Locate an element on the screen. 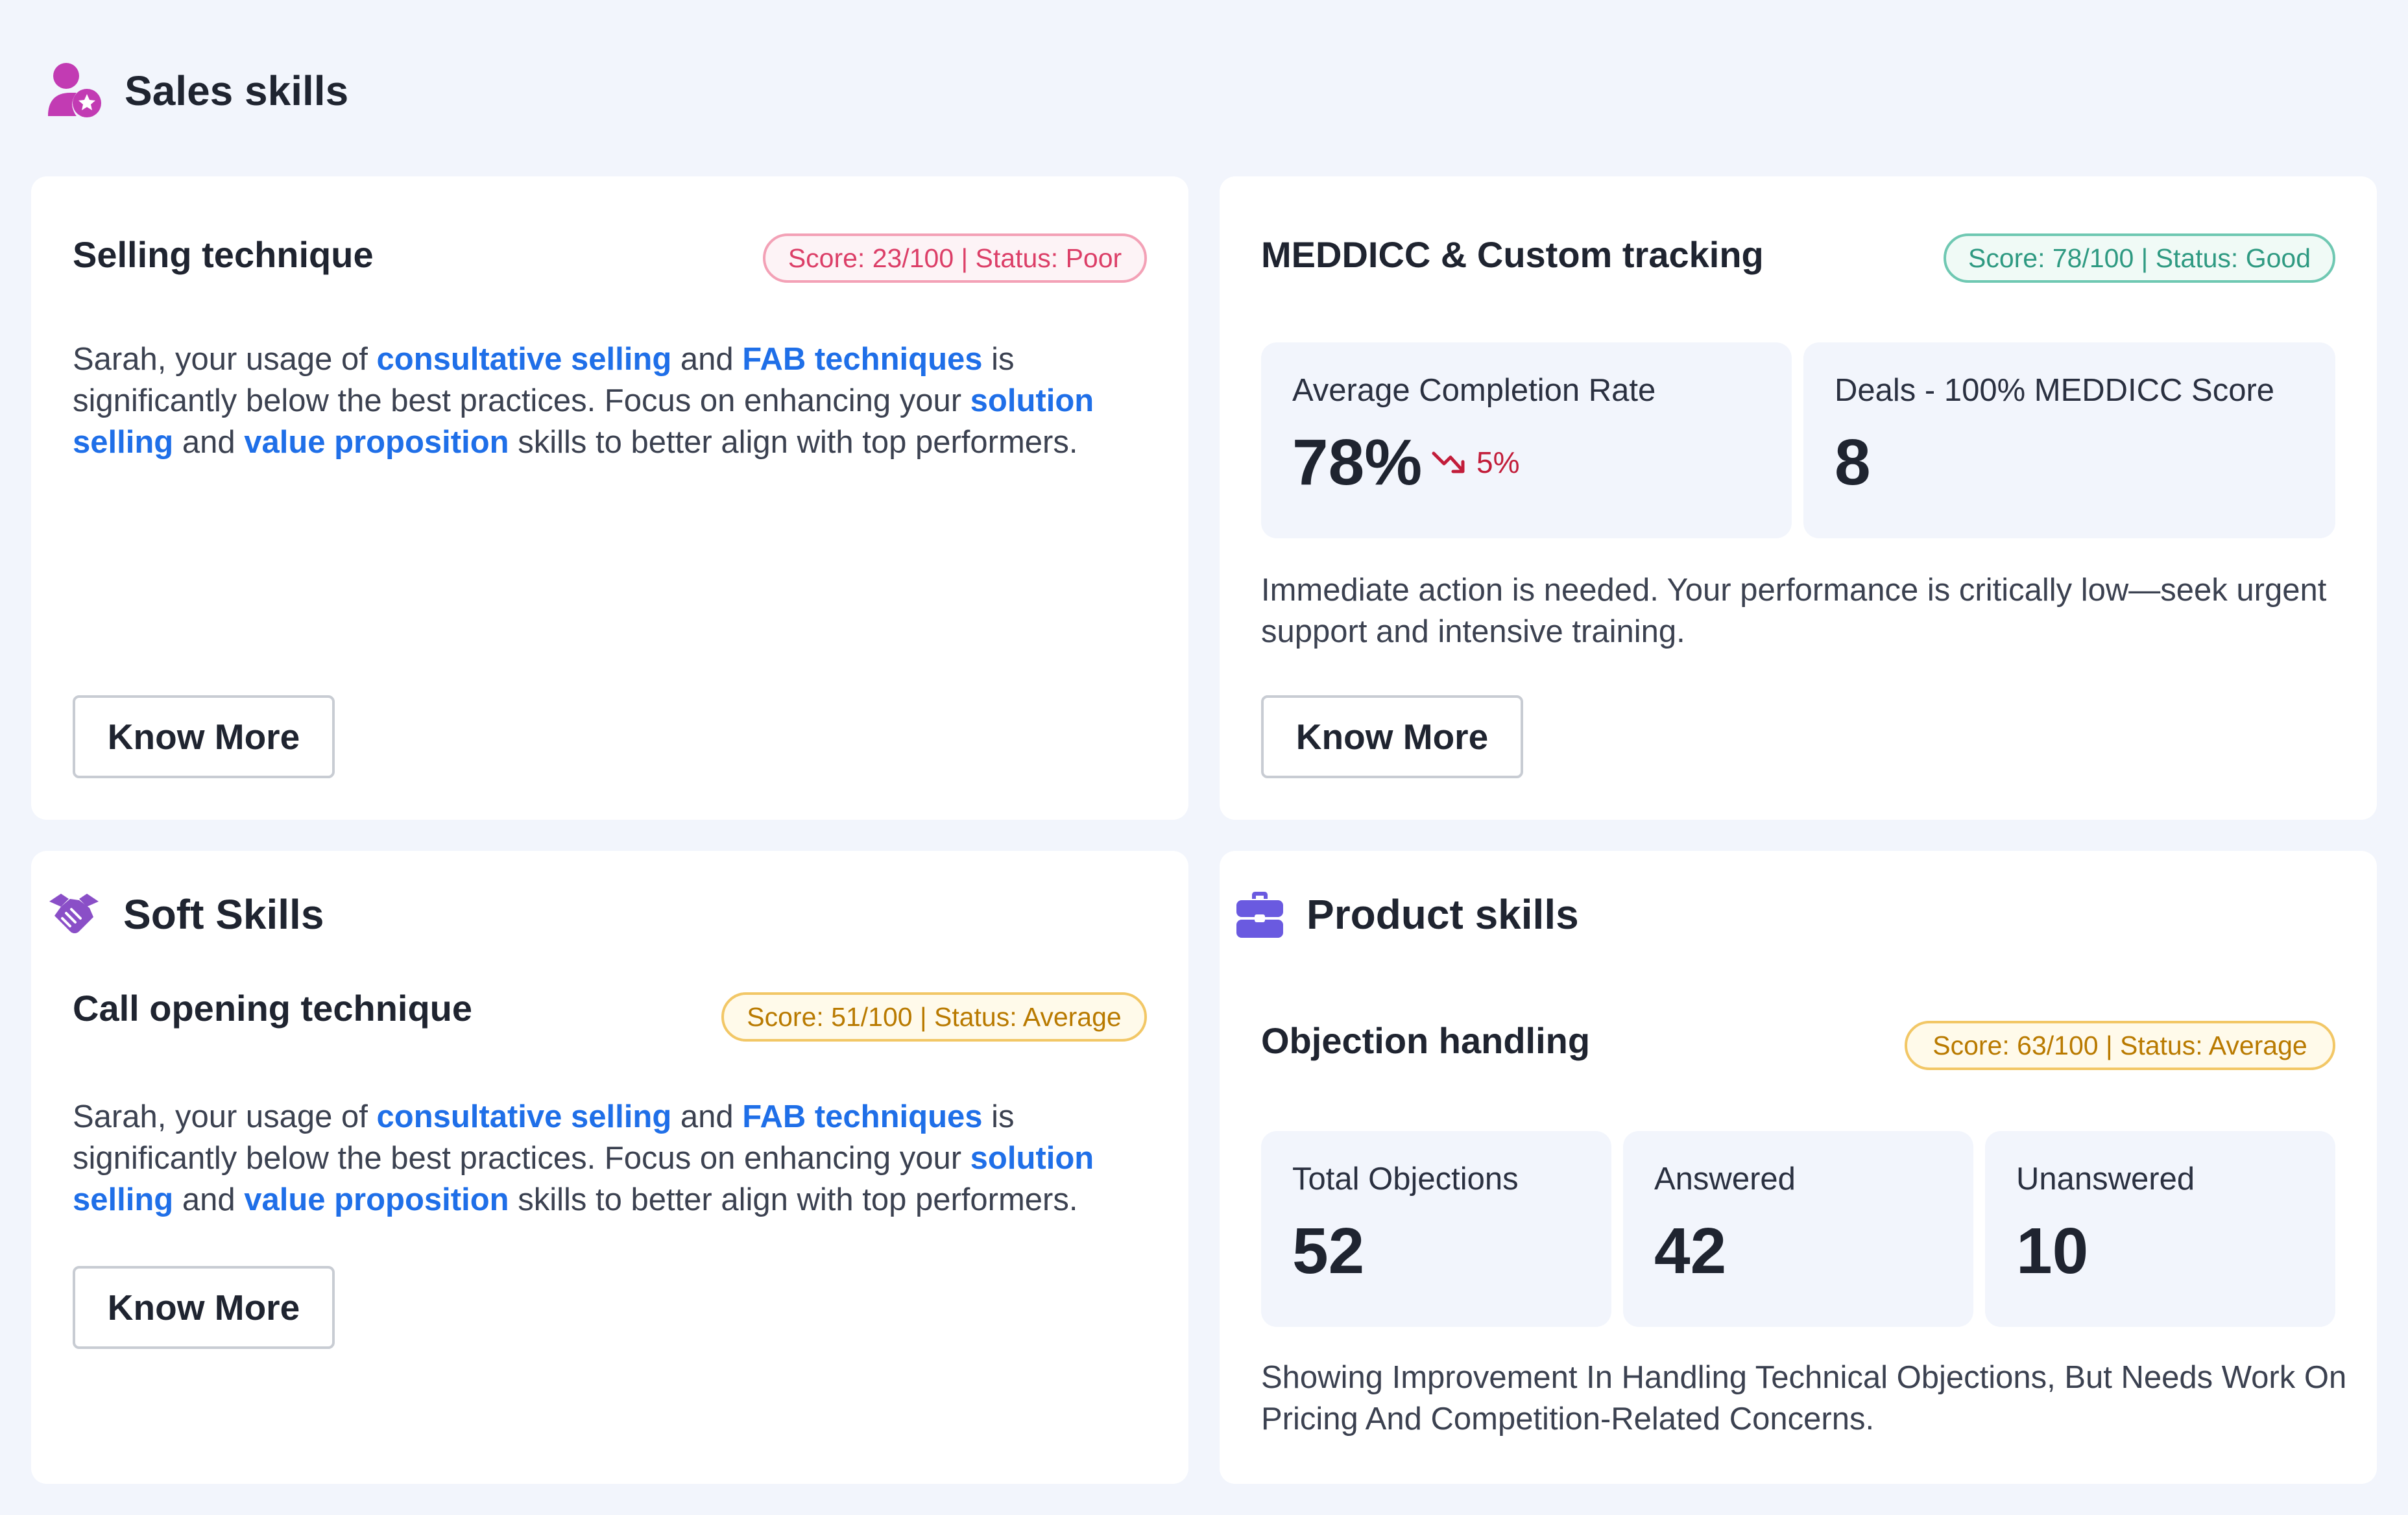  card-title-meddicc: MEDDICC & Custom tracking is located at coordinates (1512, 254).